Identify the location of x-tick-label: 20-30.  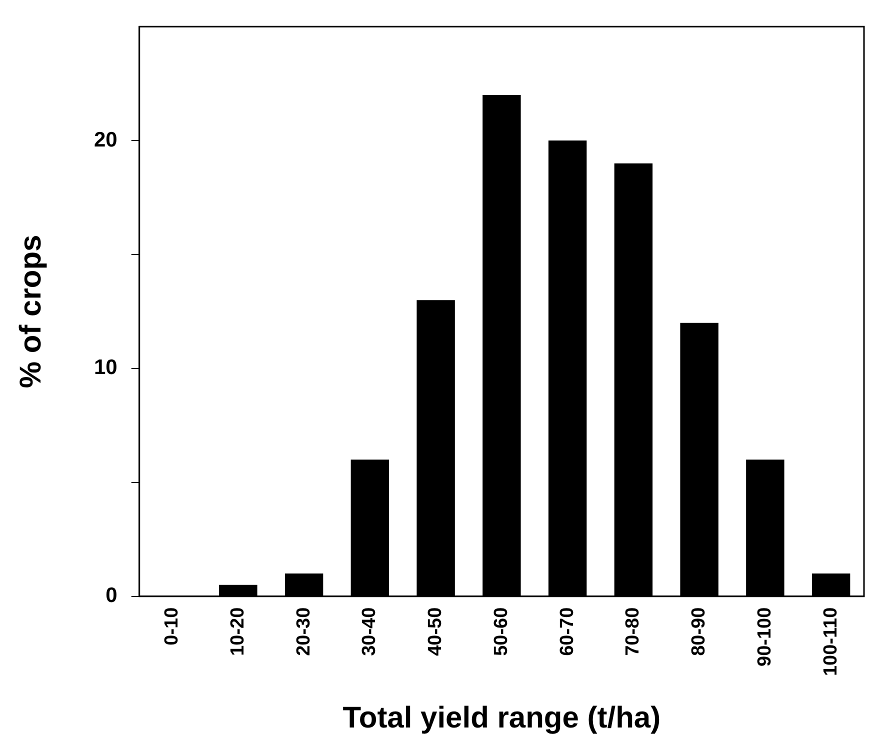
(303, 631).